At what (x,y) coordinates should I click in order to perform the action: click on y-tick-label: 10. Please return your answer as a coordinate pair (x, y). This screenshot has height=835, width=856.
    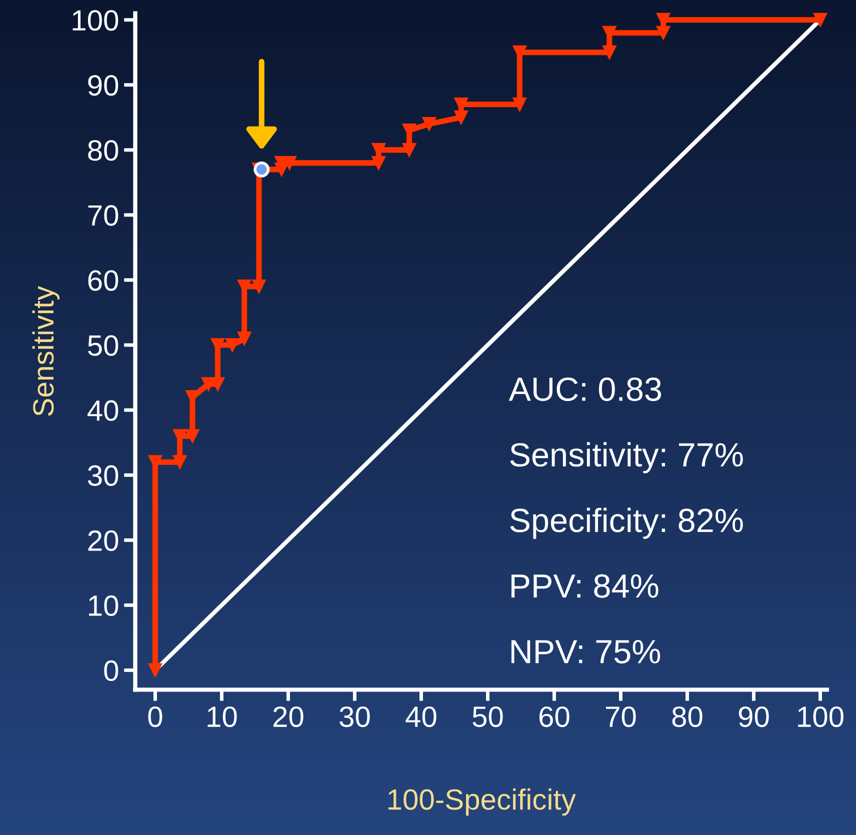
    Looking at the image, I should click on (103, 605).